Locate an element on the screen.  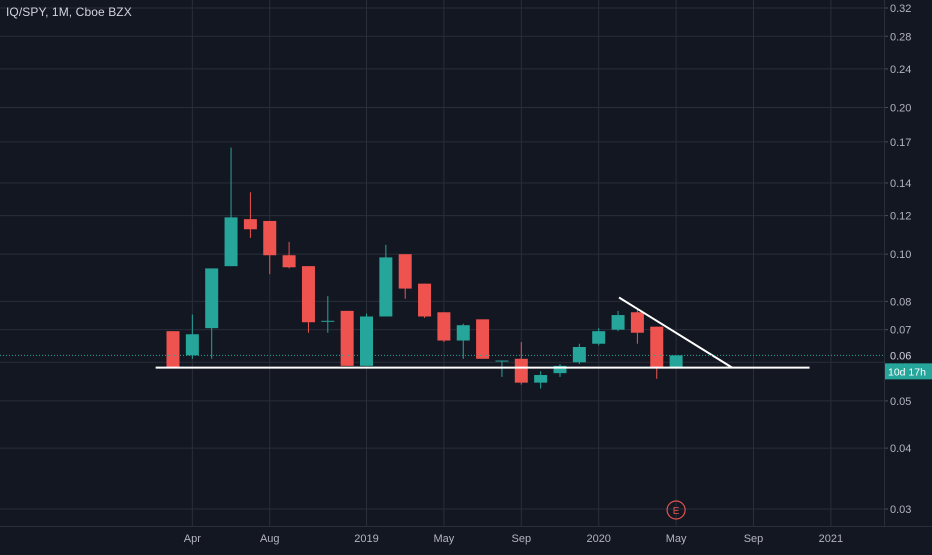
y-tick-label: 0.14 is located at coordinates (900, 184).